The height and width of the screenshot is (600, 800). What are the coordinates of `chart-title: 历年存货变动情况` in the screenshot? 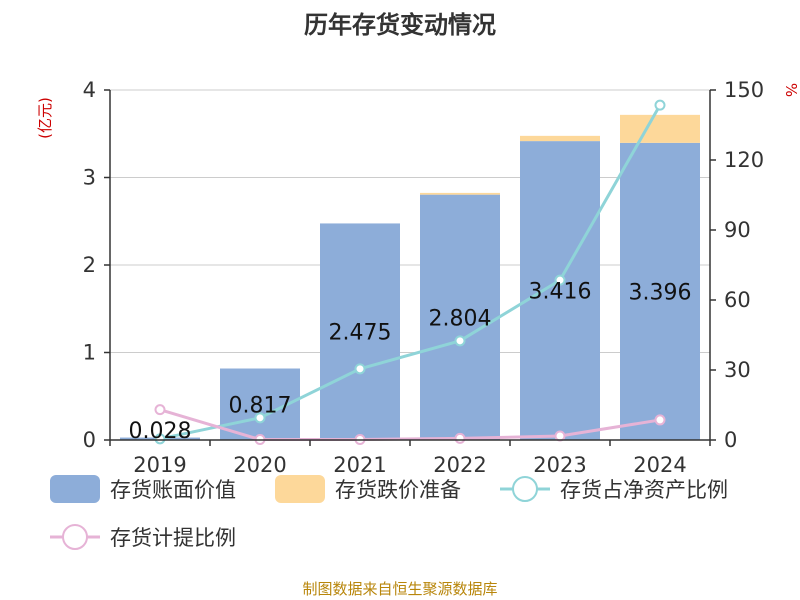 It's located at (400, 25).